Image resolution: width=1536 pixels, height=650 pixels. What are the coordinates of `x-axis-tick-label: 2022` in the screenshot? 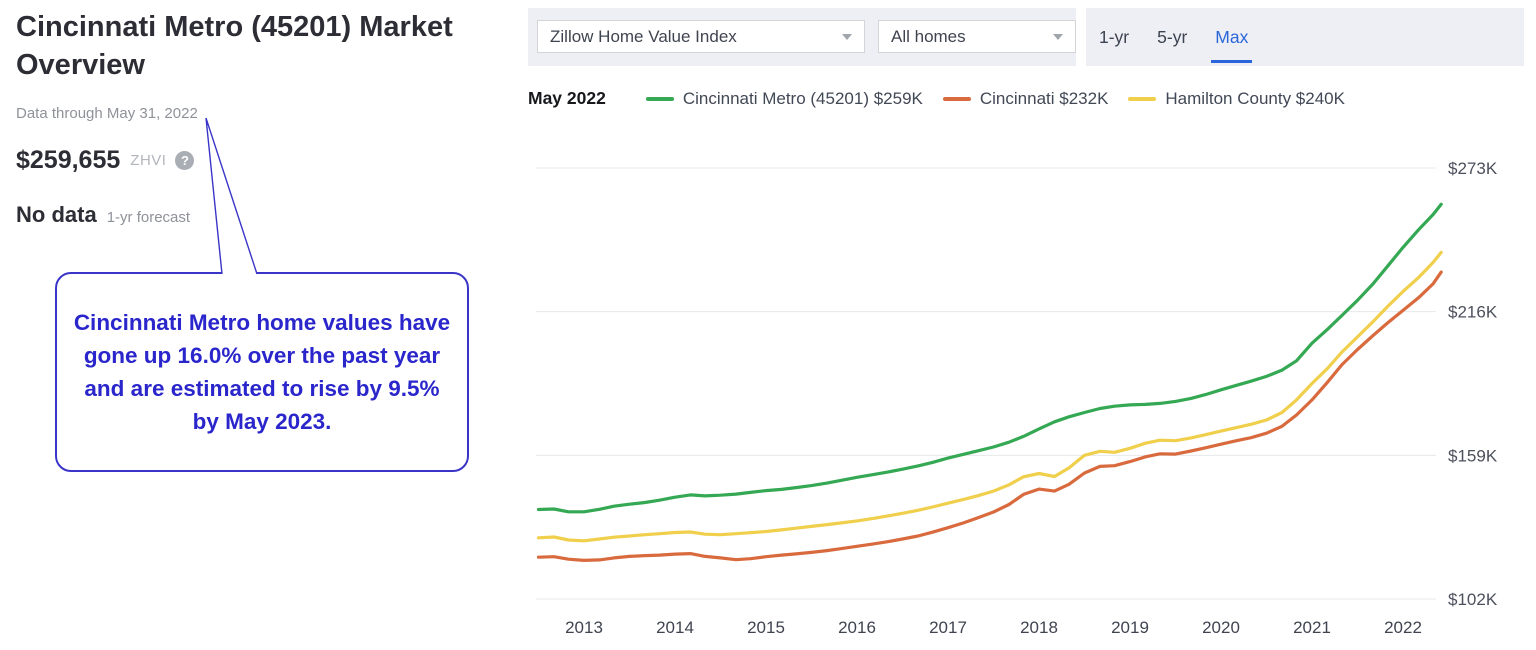 It's located at (1403, 627).